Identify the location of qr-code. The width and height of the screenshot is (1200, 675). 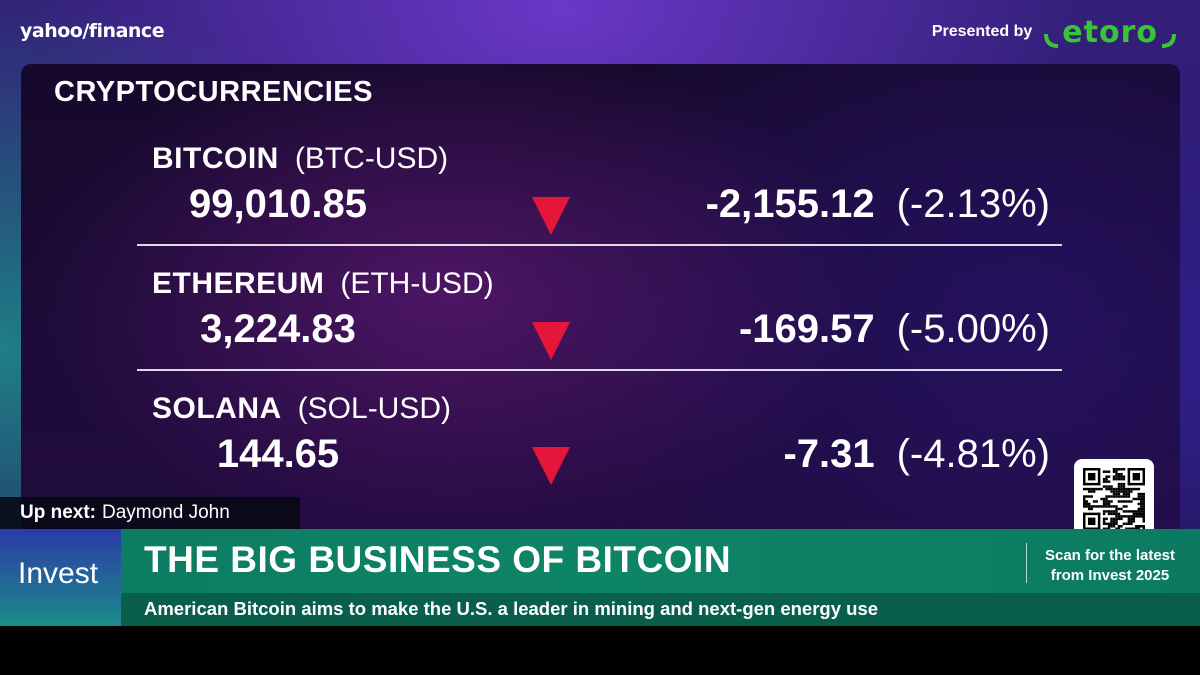
(1114, 499).